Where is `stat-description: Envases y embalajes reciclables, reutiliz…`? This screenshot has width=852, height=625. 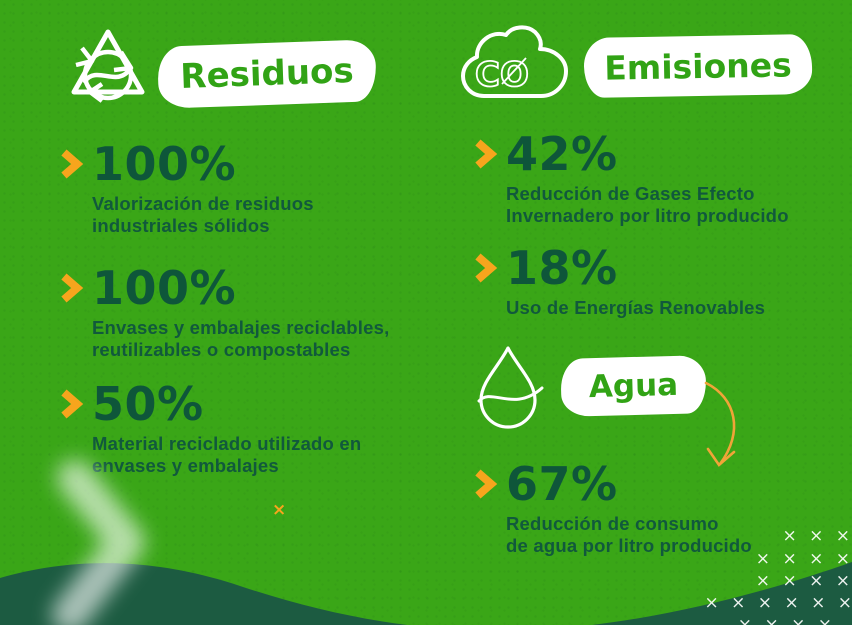
stat-description: Envases y embalajes reciclables, reutiliz… is located at coordinates (241, 338).